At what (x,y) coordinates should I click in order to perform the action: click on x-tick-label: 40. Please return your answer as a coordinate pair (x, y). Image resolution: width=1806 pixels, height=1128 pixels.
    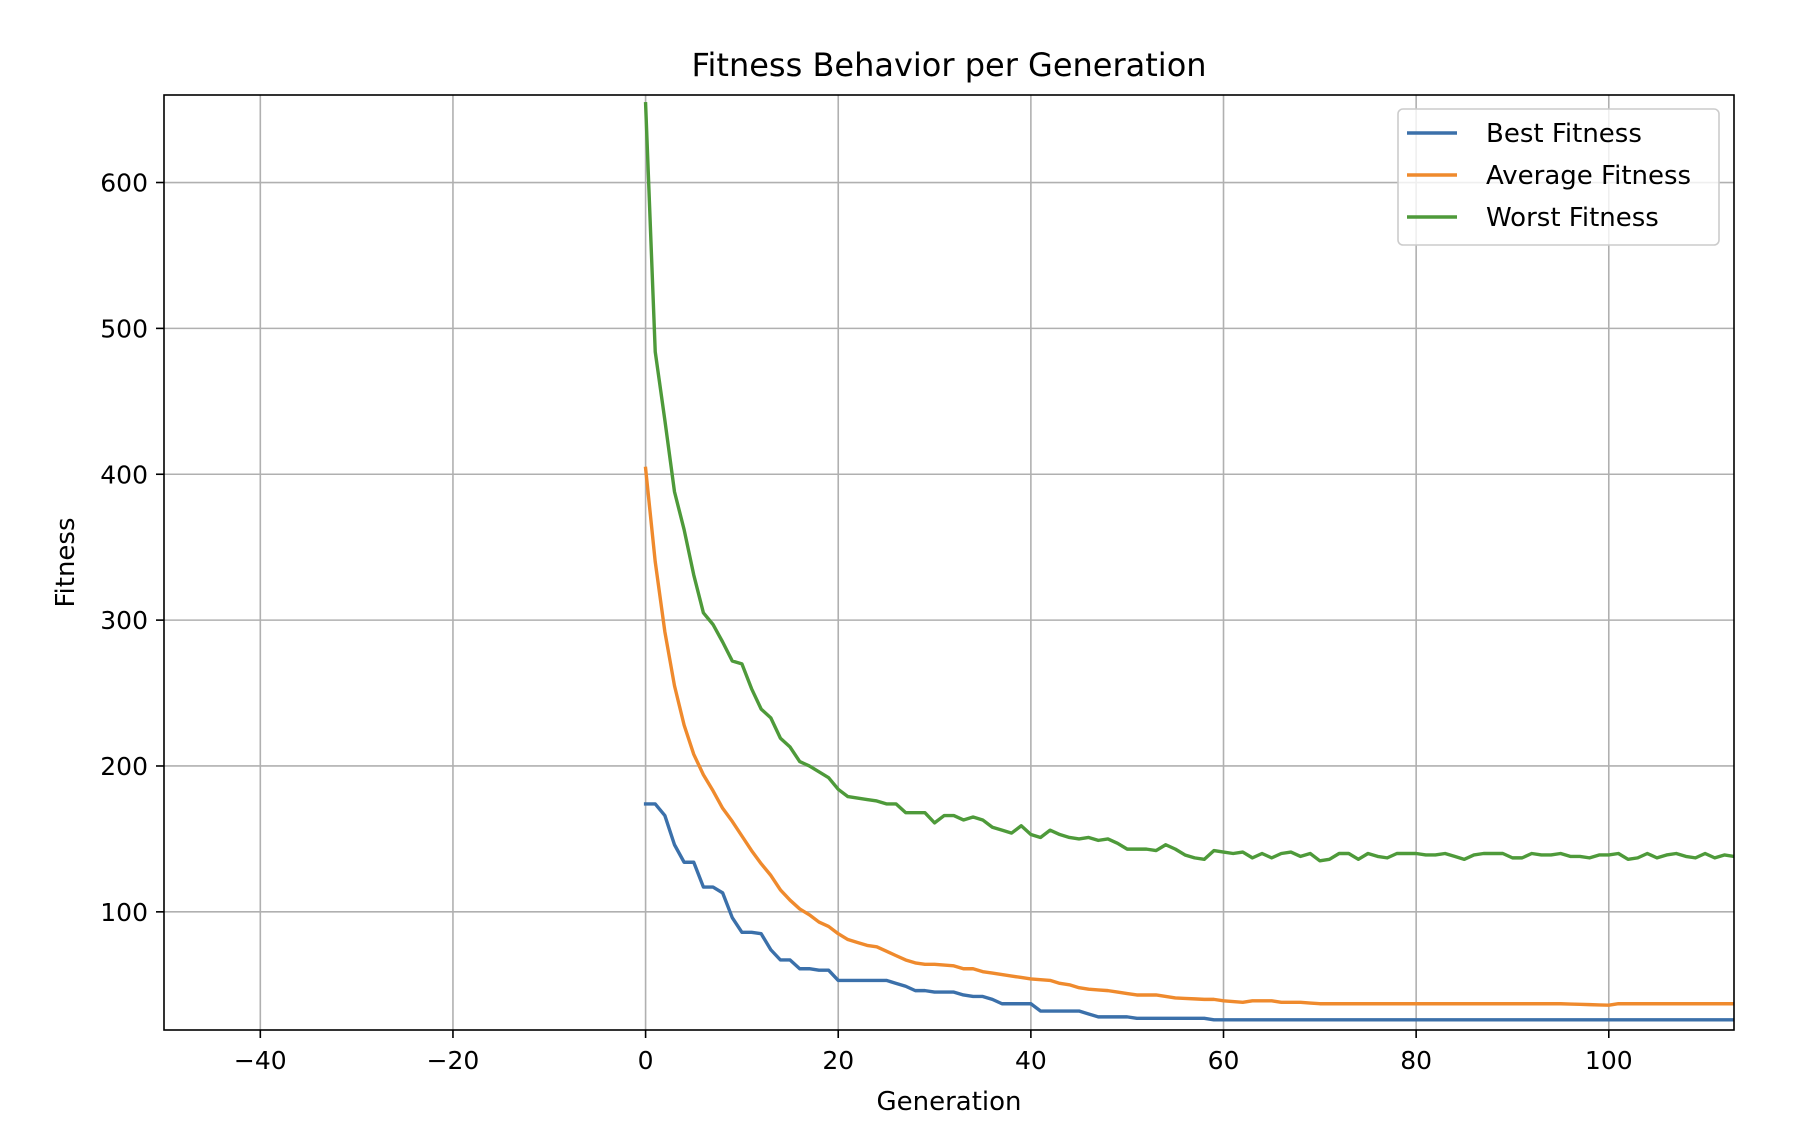
    Looking at the image, I should click on (1031, 1060).